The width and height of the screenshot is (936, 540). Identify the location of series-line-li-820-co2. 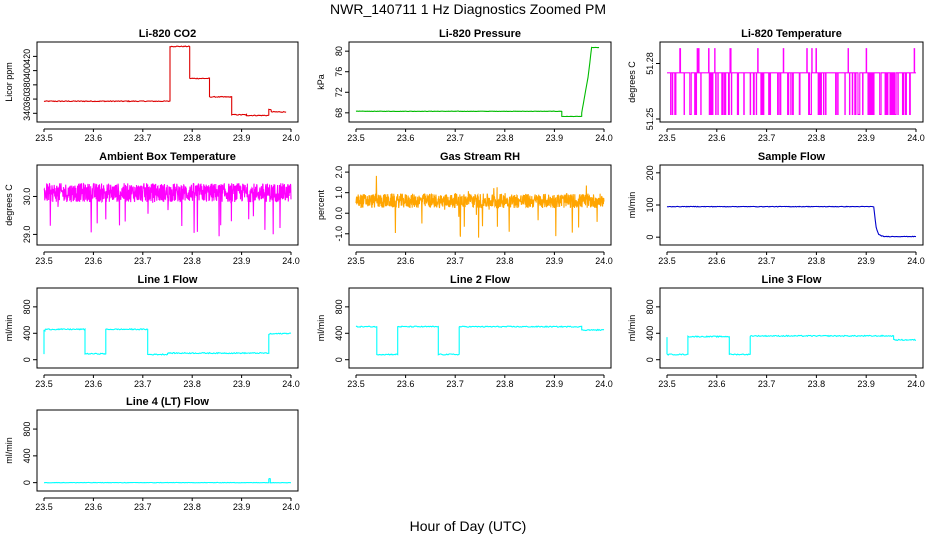
(165, 81).